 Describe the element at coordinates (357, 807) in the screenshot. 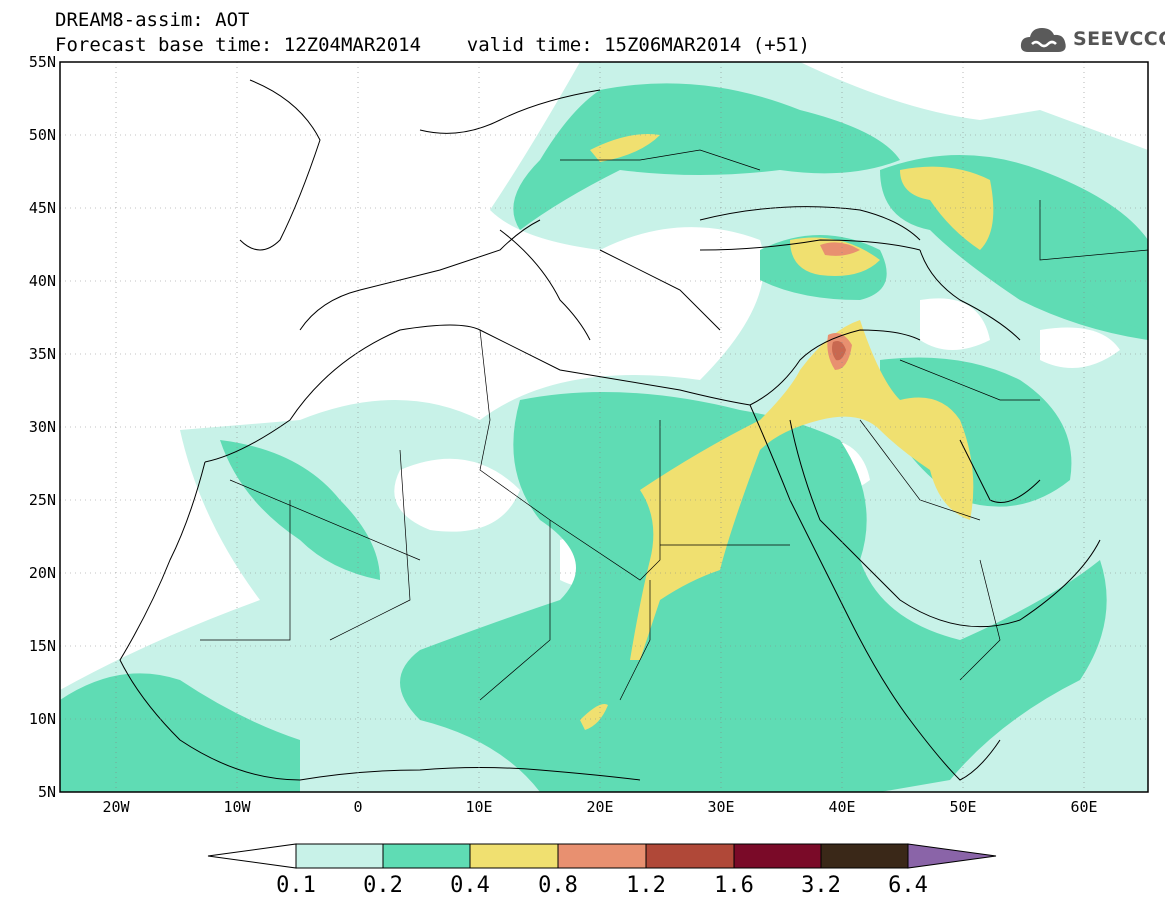

I see `lon-label: 0` at that location.